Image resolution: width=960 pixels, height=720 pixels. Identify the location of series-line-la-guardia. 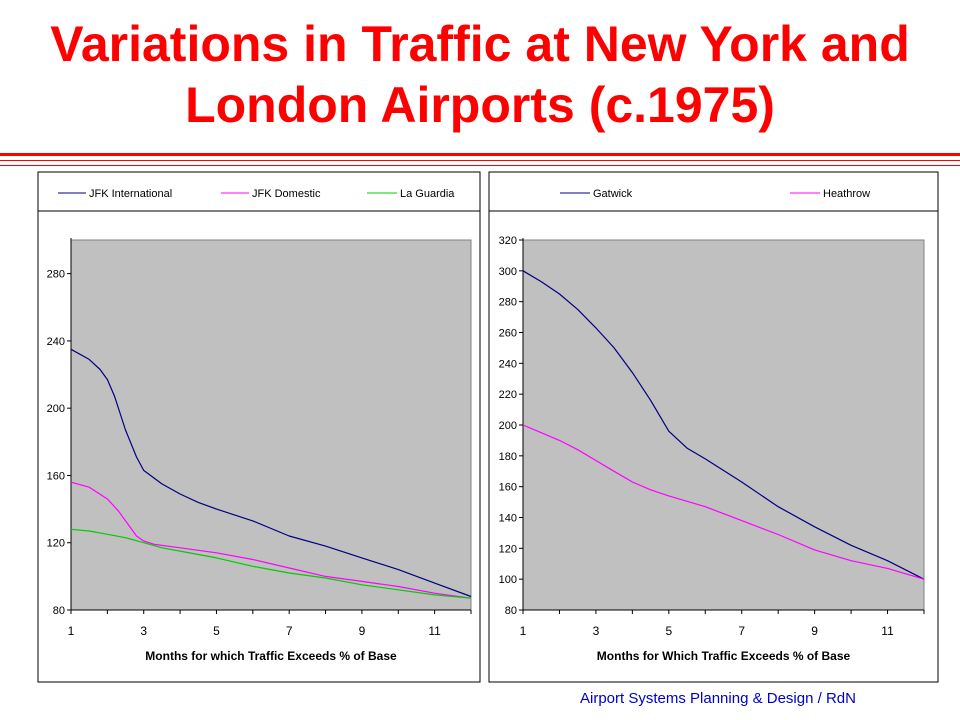
(271, 563).